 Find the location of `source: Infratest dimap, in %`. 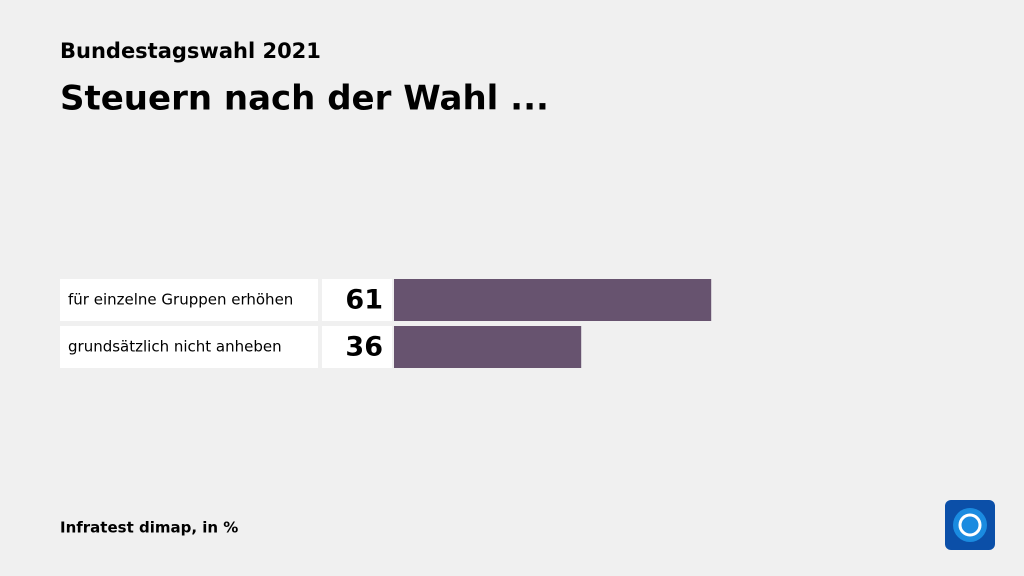

source: Infratest dimap, in % is located at coordinates (149, 528).